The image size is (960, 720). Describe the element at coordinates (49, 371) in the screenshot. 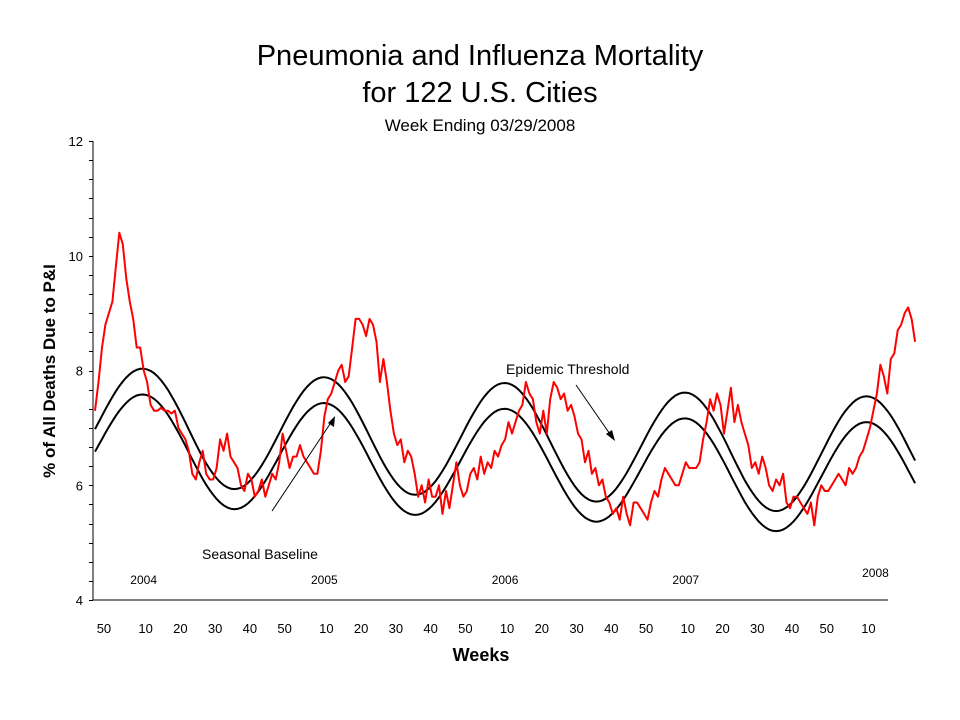

I see `y-axis-title: % of All Deaths Due to P&I` at that location.